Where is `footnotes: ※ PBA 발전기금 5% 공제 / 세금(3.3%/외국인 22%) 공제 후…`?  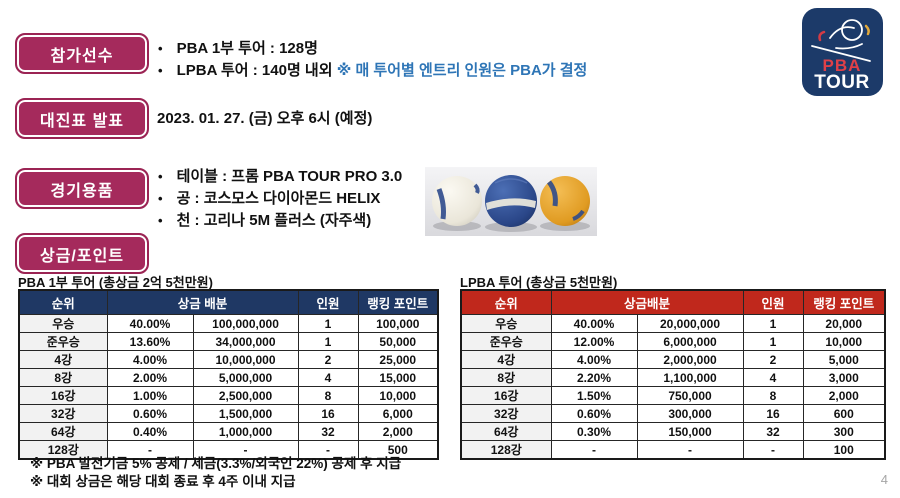
footnotes: ※ PBA 발전기금 5% 공제 / 세금(3.3%/외국인 22%) 공제 후… is located at coordinates (215, 473).